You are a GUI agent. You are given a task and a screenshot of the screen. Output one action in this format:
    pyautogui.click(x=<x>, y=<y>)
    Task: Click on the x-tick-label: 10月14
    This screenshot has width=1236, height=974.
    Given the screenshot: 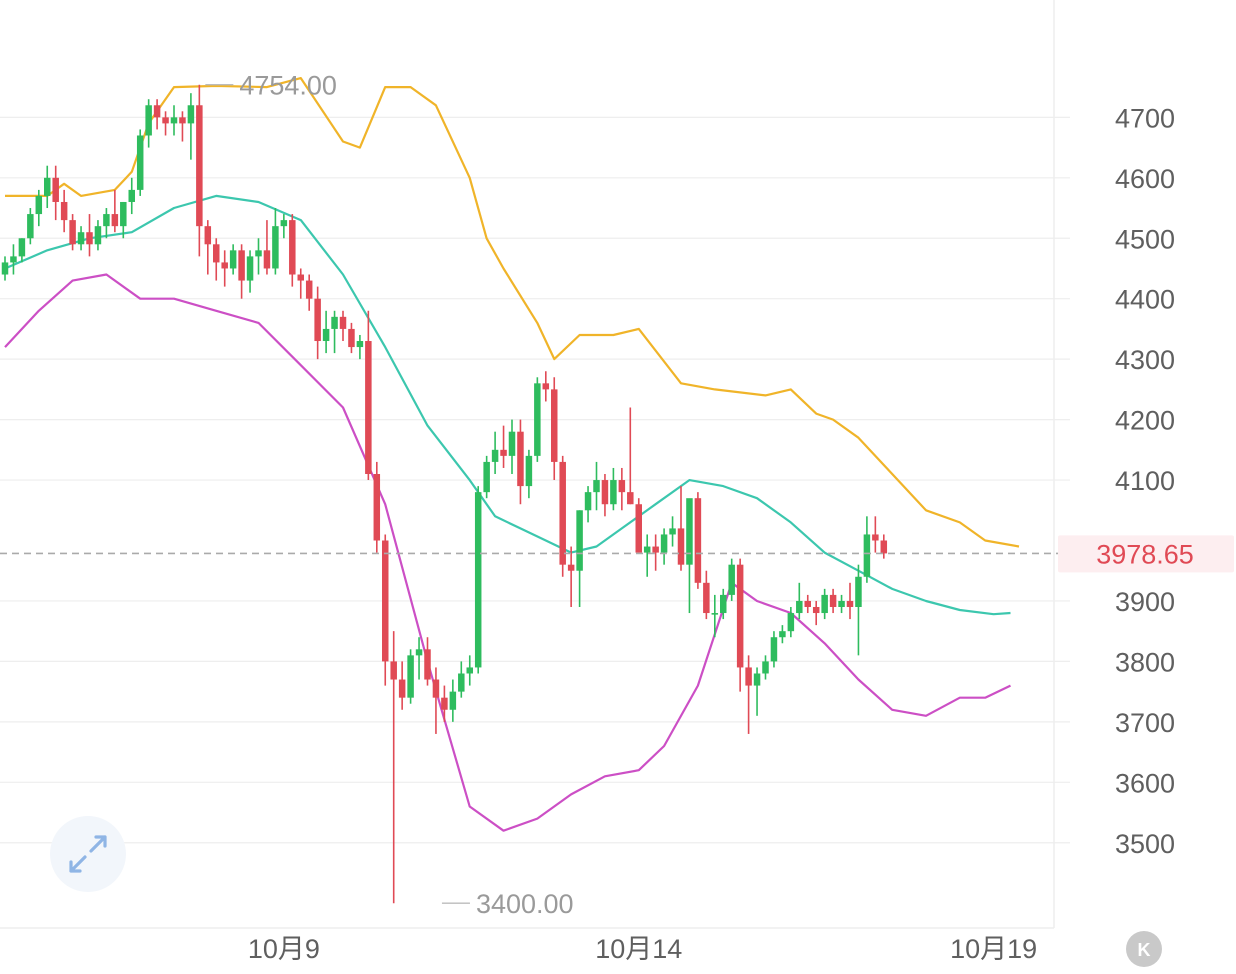 What is the action you would take?
    pyautogui.click(x=638, y=949)
    